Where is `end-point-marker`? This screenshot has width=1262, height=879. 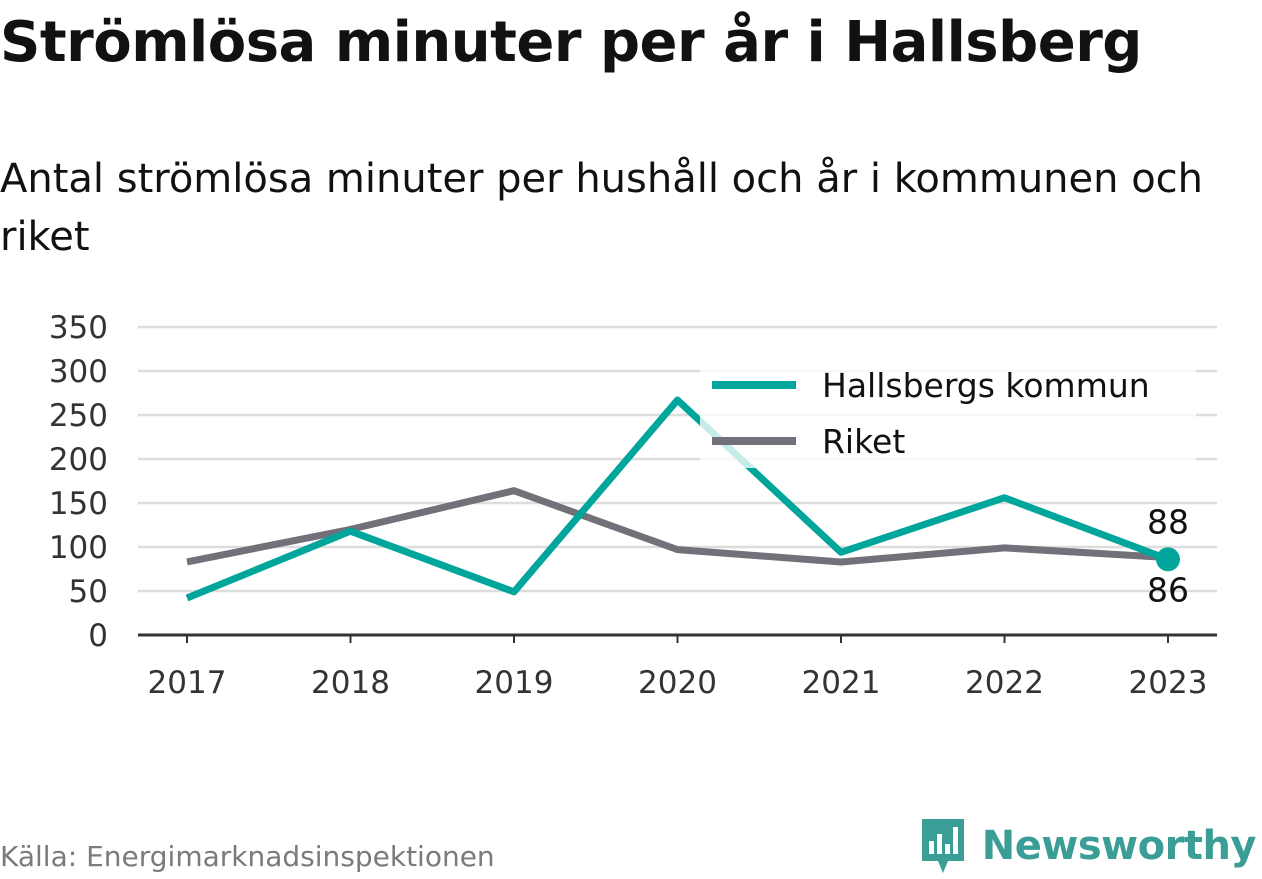
end-point-marker is located at coordinates (1168, 559).